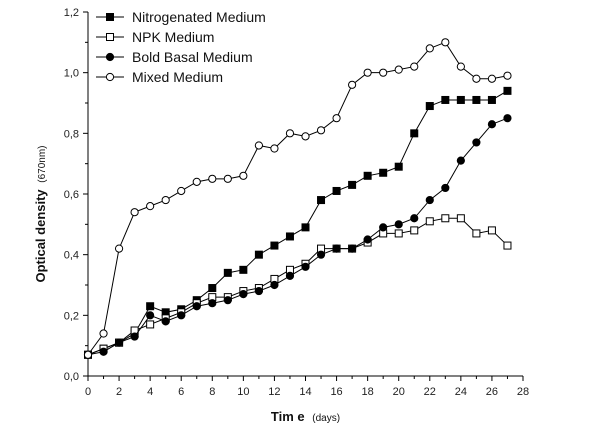  Describe the element at coordinates (71, 195) in the screenshot. I see `y-tick-label: 0,6` at that location.